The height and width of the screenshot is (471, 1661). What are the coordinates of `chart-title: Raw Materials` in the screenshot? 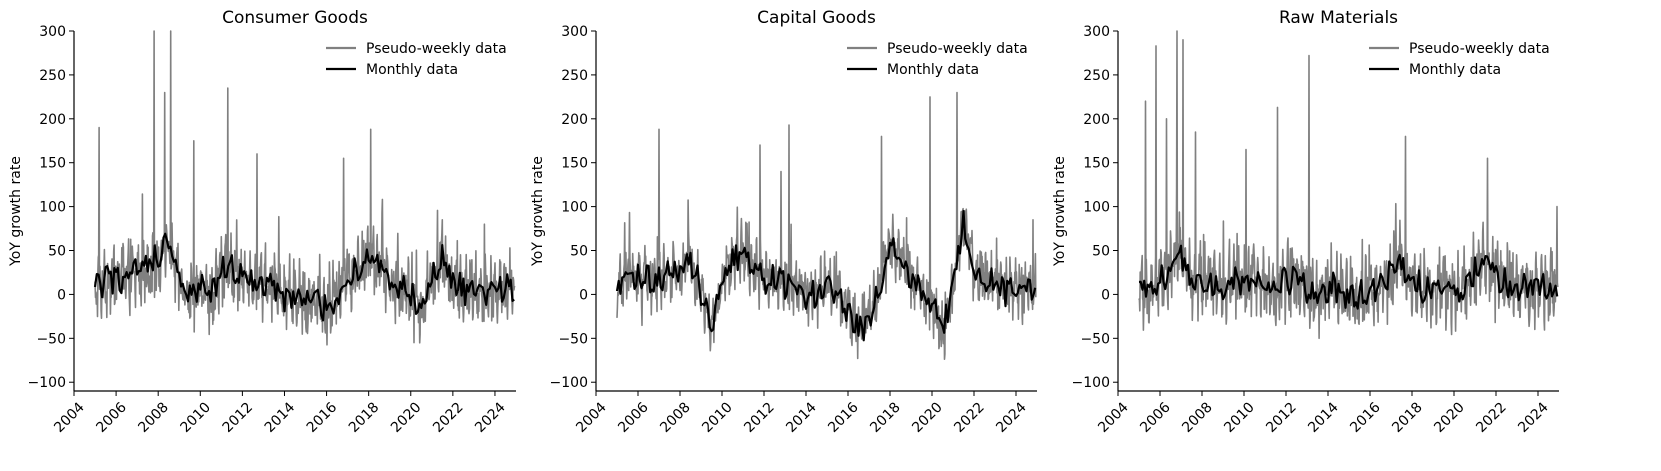 It's located at (1338, 18).